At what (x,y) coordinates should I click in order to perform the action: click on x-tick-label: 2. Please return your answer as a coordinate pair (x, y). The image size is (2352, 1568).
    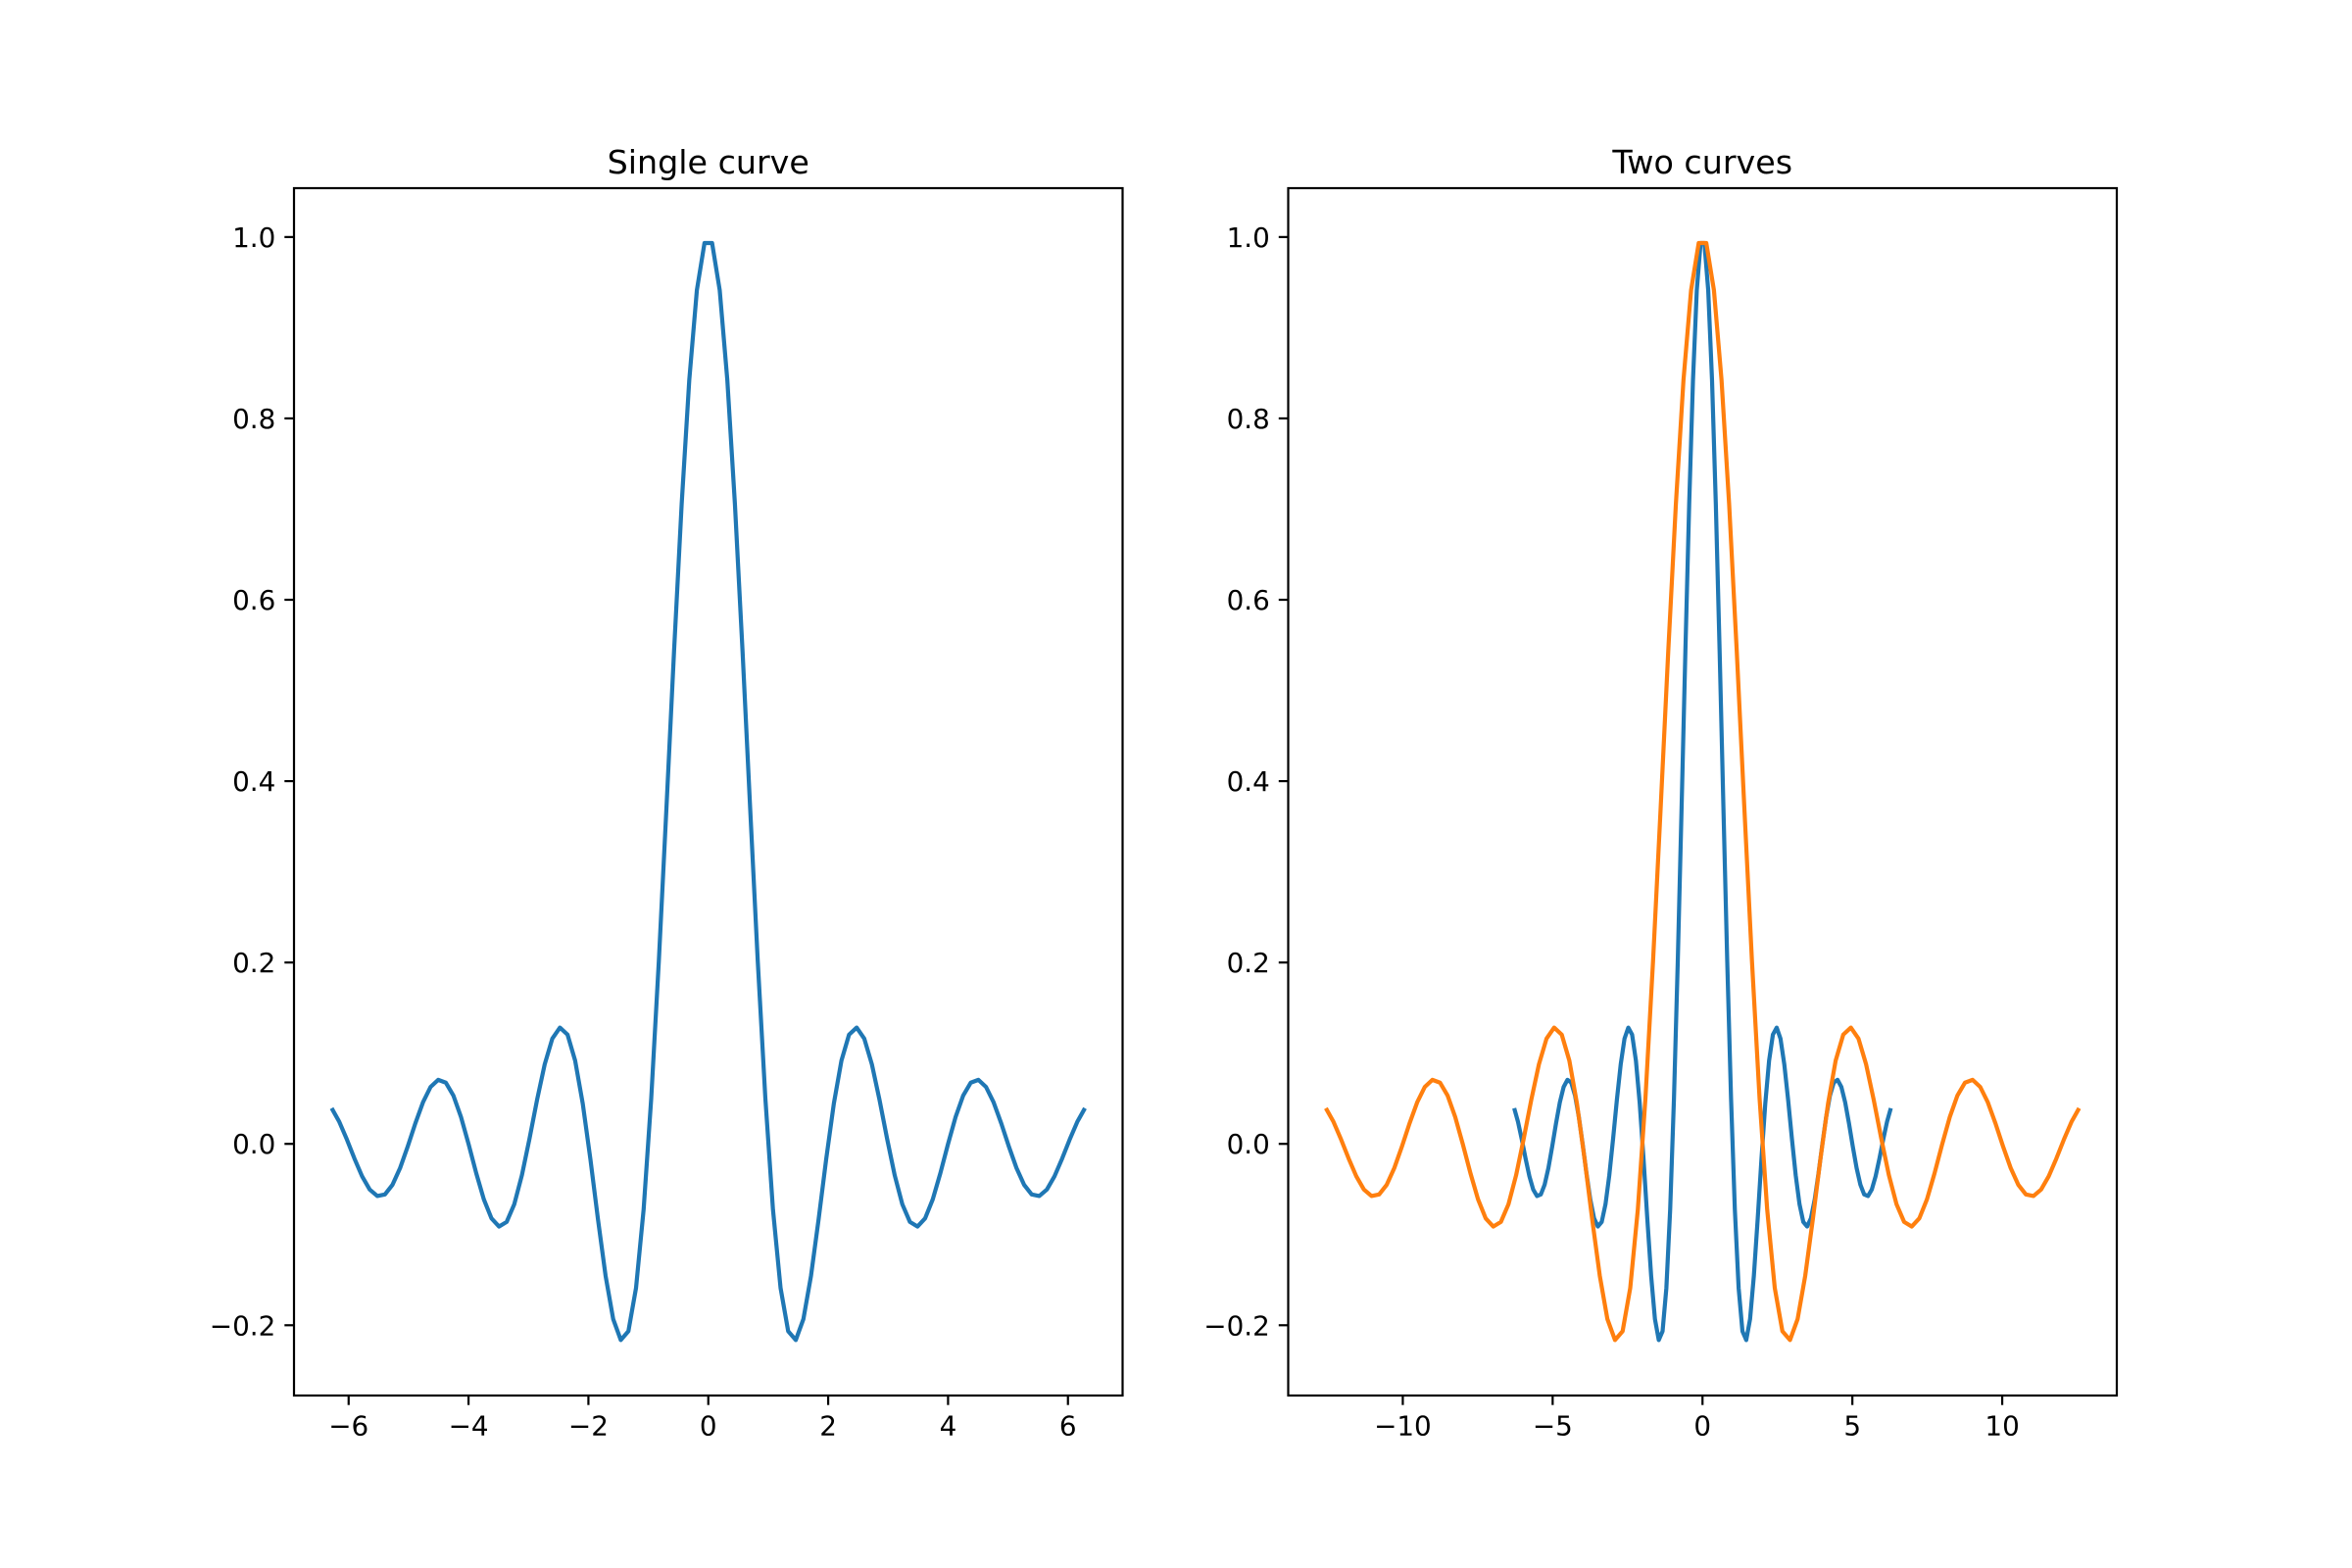
    Looking at the image, I should click on (828, 1426).